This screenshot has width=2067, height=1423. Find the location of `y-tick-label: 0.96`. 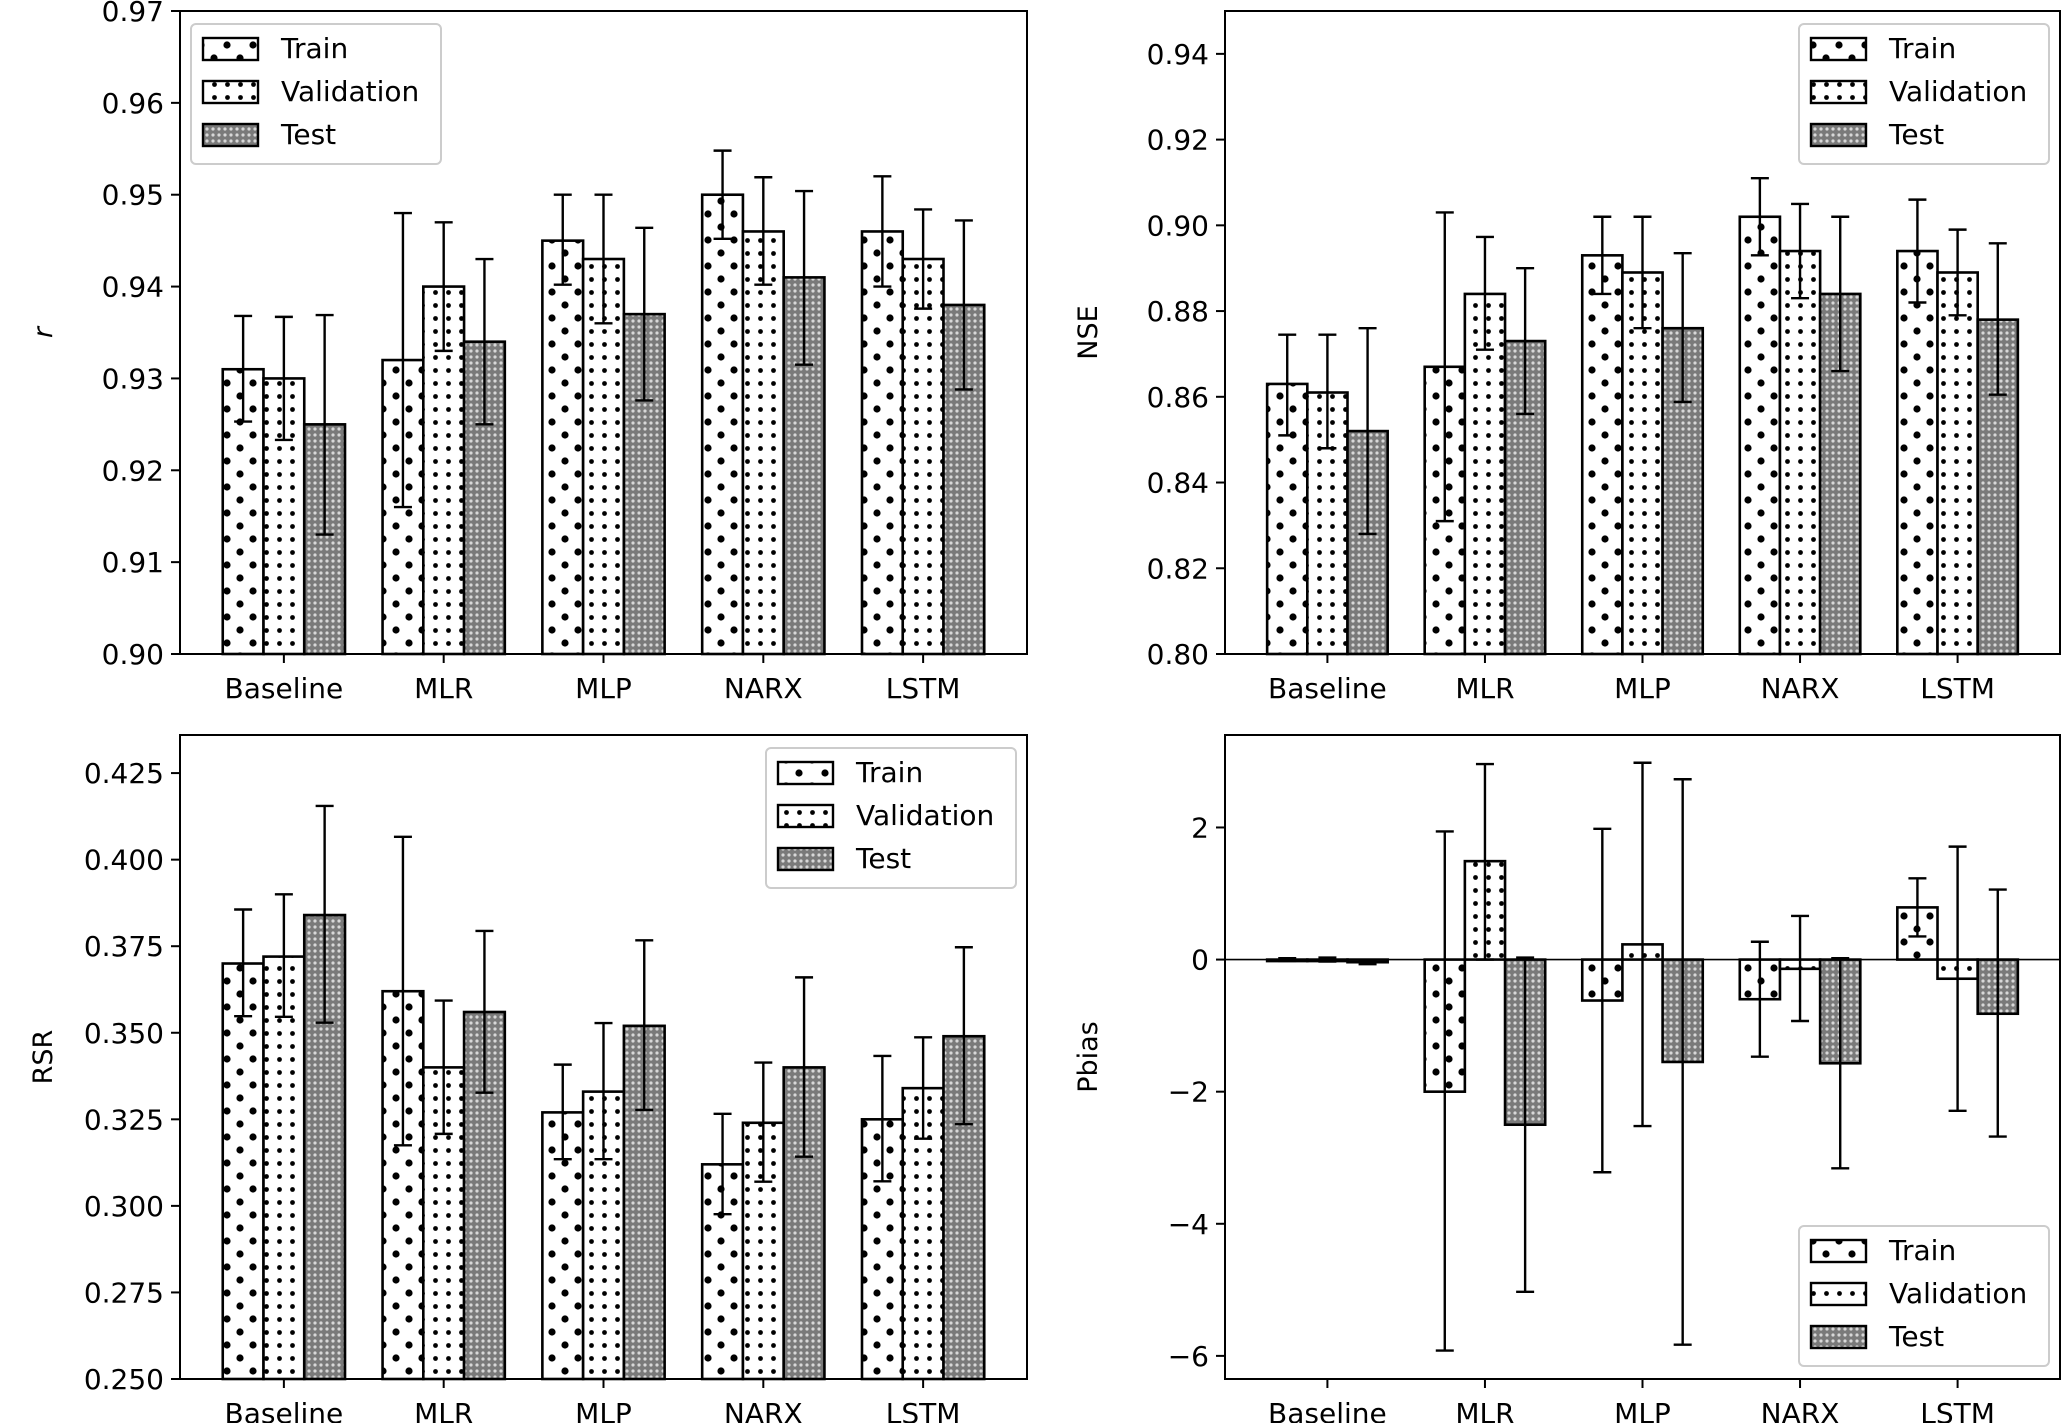

y-tick-label: 0.96 is located at coordinates (133, 103).